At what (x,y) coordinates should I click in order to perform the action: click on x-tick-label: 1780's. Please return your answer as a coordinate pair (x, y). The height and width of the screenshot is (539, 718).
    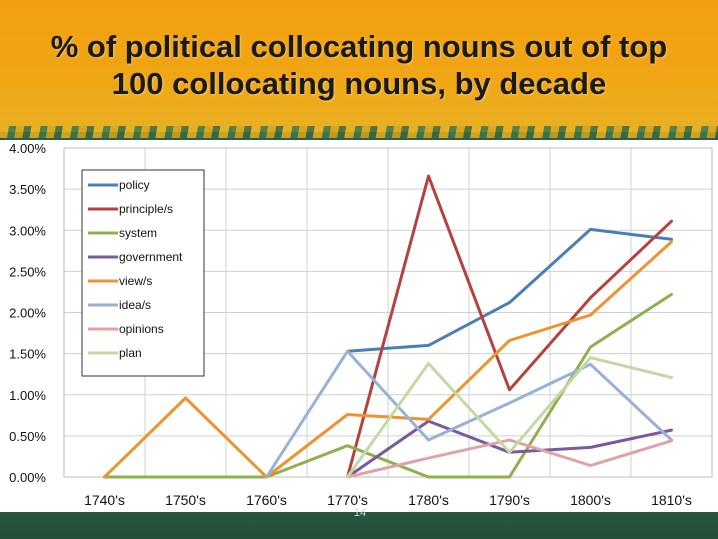
    Looking at the image, I should click on (428, 500).